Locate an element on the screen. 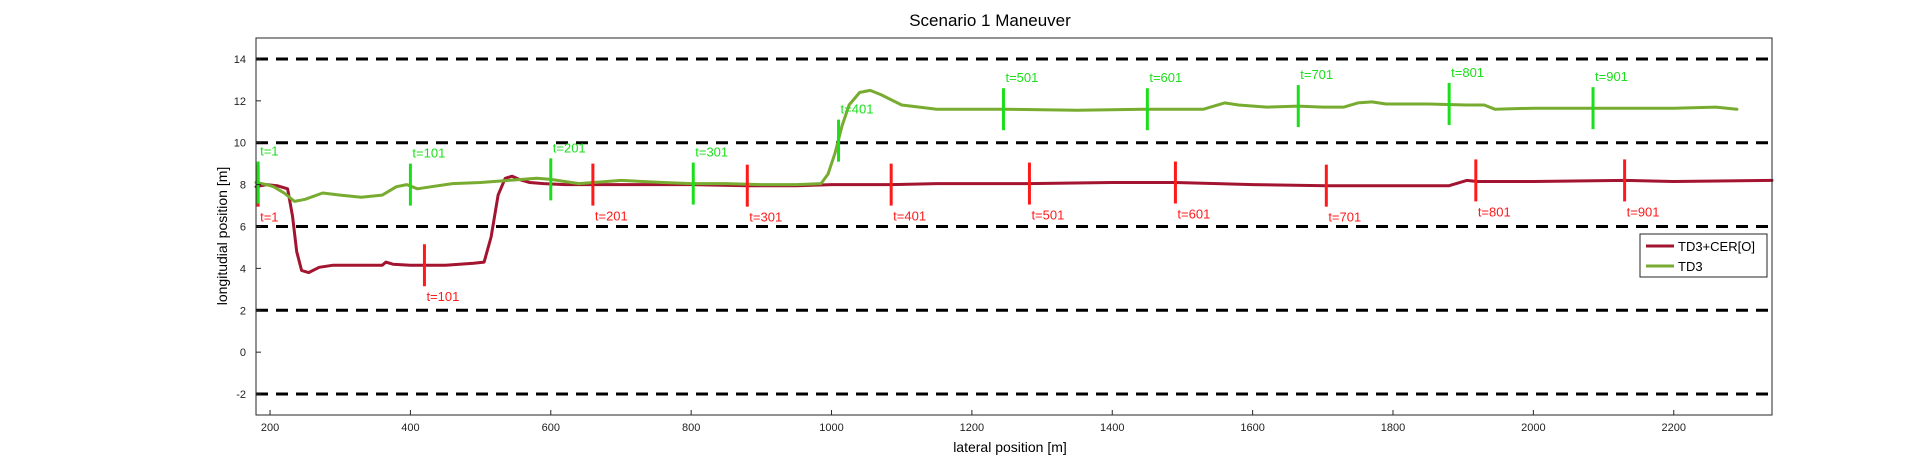  x-tick-label: 2000 is located at coordinates (1533, 428).